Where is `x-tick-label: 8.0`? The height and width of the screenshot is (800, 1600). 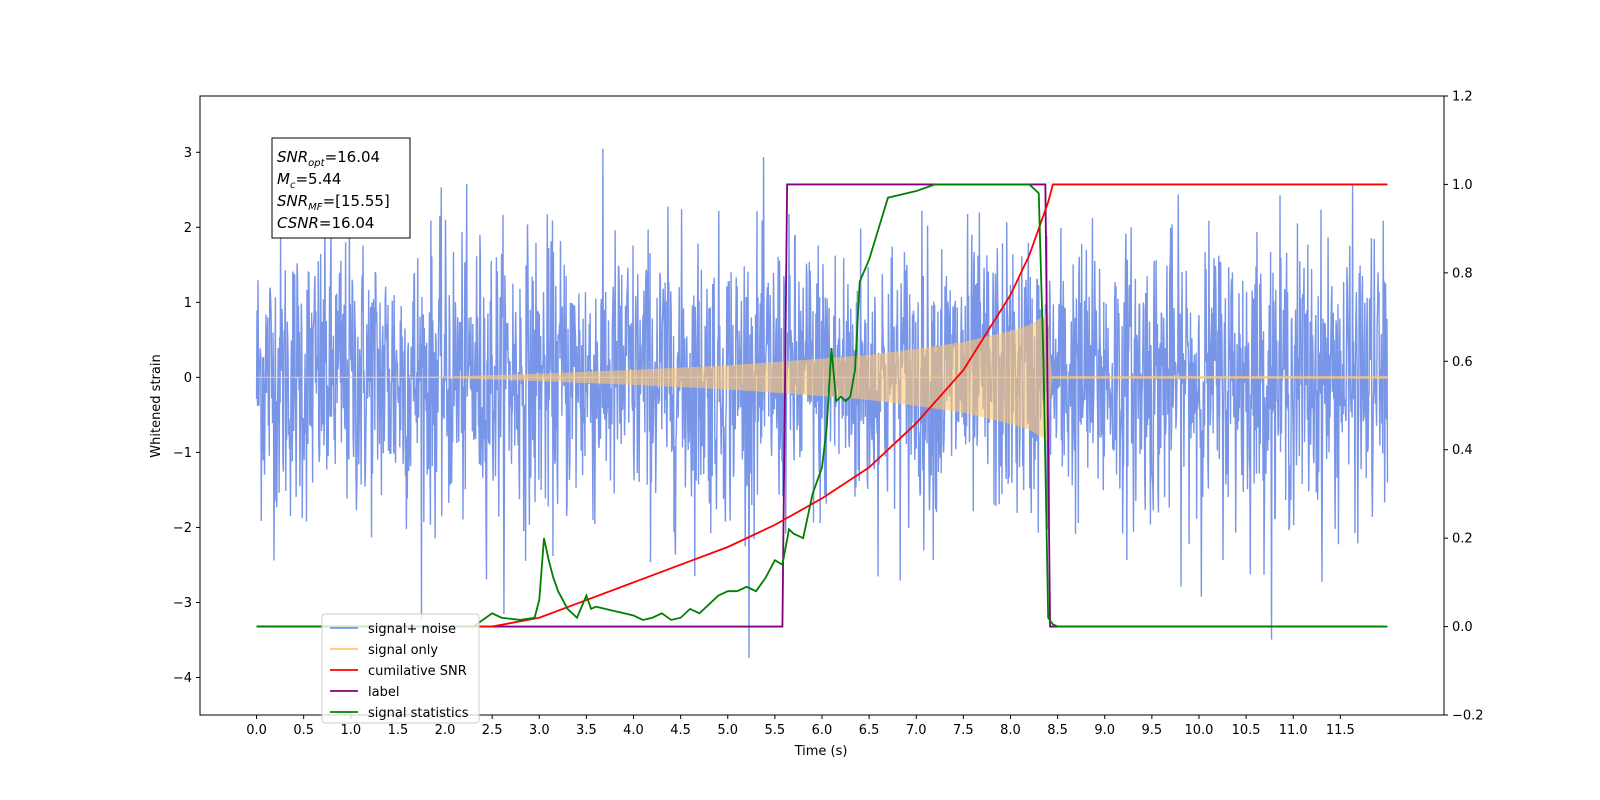
x-tick-label: 8.0 is located at coordinates (1010, 730).